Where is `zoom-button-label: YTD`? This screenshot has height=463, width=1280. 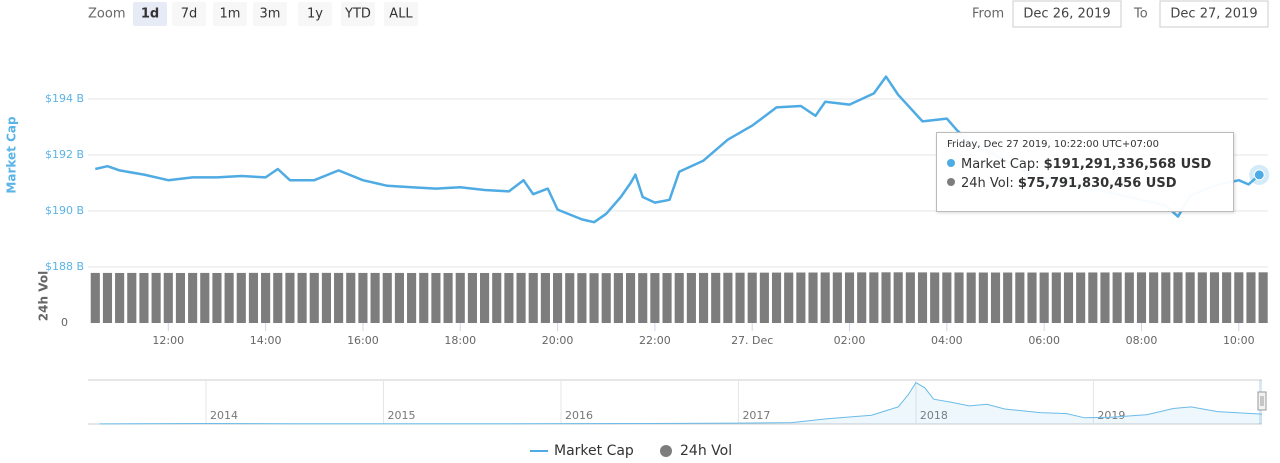 zoom-button-label: YTD is located at coordinates (357, 14).